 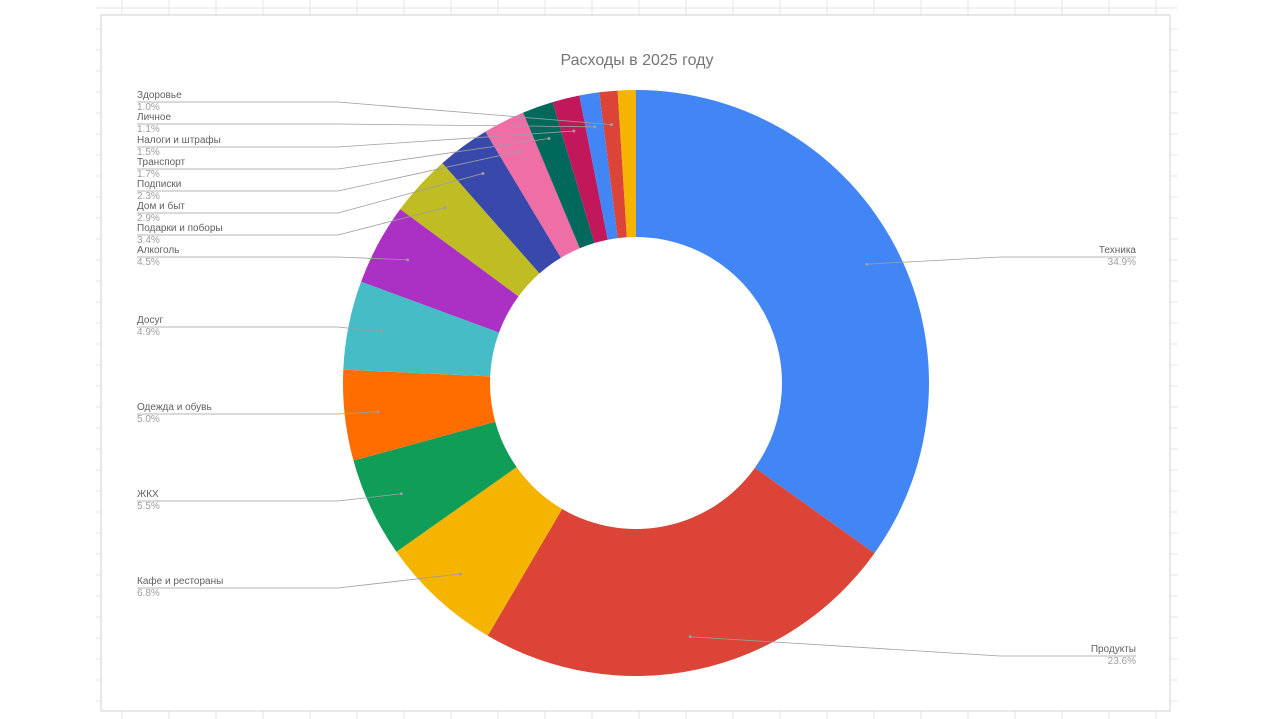 I want to click on slice-percent-label: 6.8%, so click(x=148, y=593).